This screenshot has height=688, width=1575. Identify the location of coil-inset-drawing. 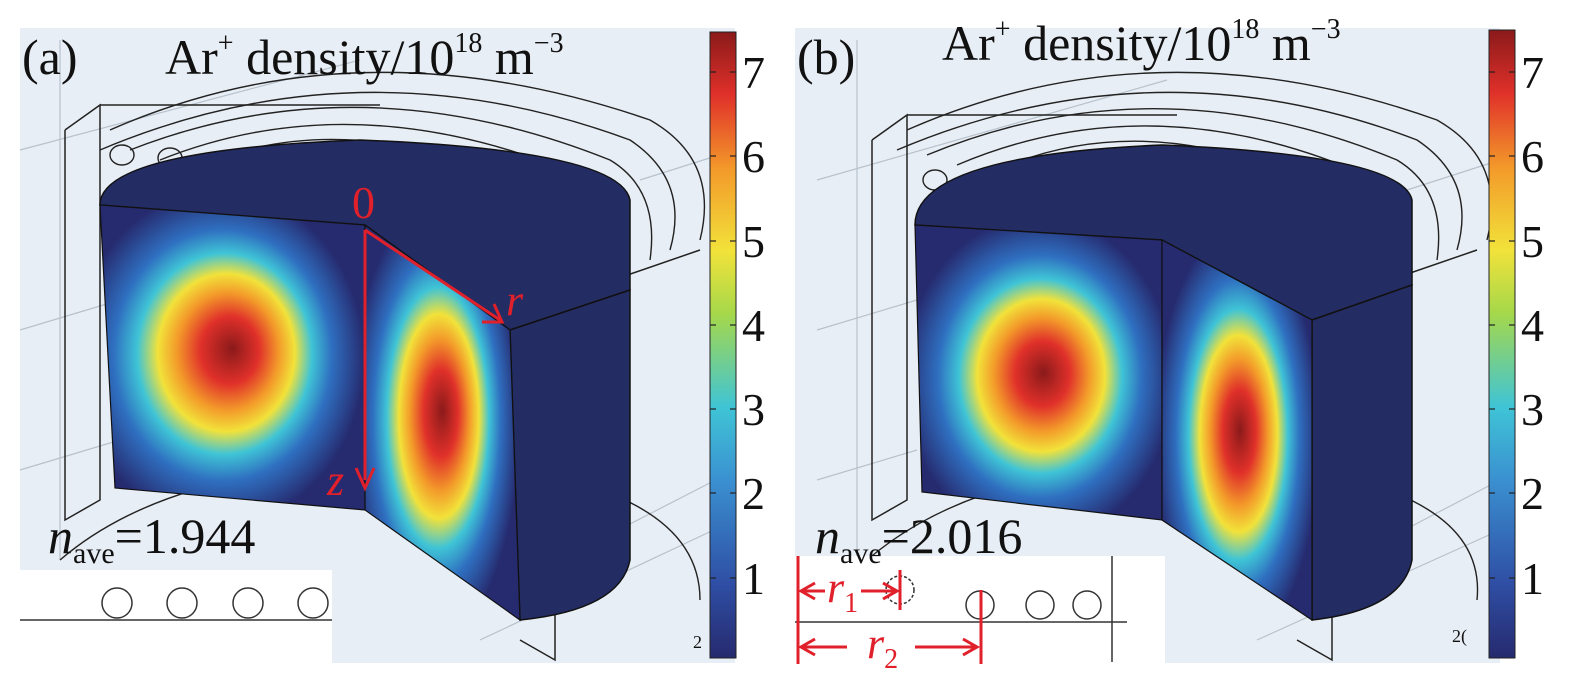
(176, 604).